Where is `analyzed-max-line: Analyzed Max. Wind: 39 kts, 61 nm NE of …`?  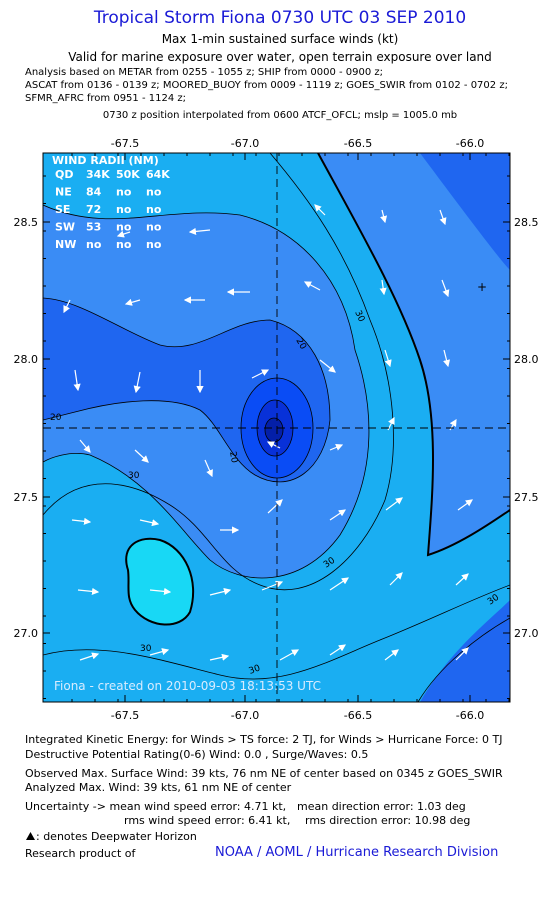 analyzed-max-line: Analyzed Max. Wind: 39 kts, 61 nm NE of … is located at coordinates (158, 787).